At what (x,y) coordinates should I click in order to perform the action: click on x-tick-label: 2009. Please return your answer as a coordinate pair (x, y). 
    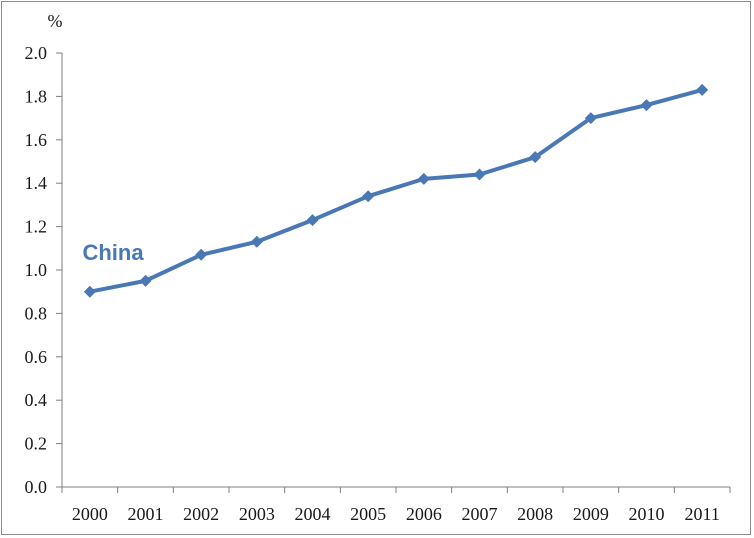
    Looking at the image, I should click on (591, 514).